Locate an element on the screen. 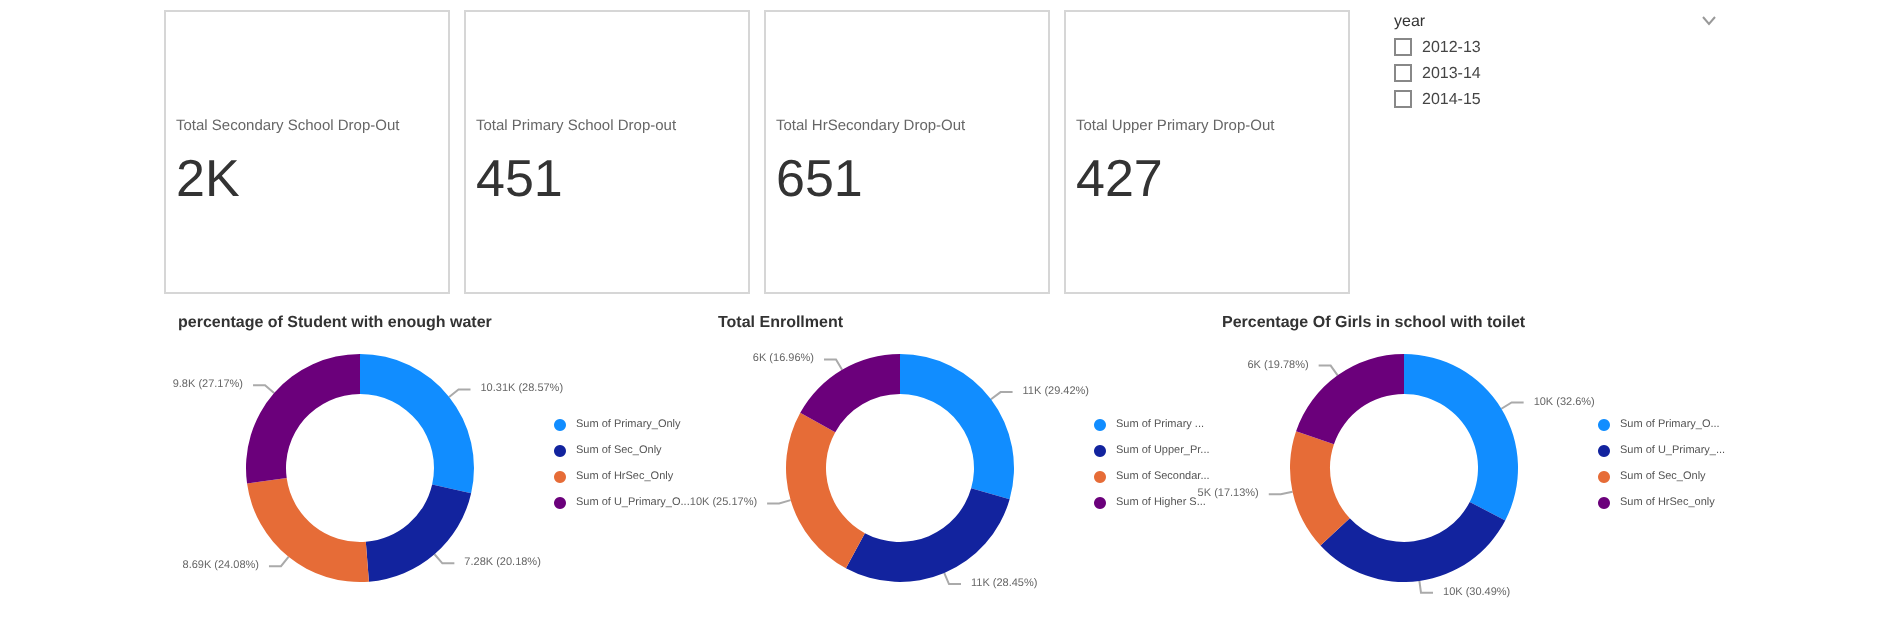 The image size is (1892, 630). text: 427 is located at coordinates (1119, 179).